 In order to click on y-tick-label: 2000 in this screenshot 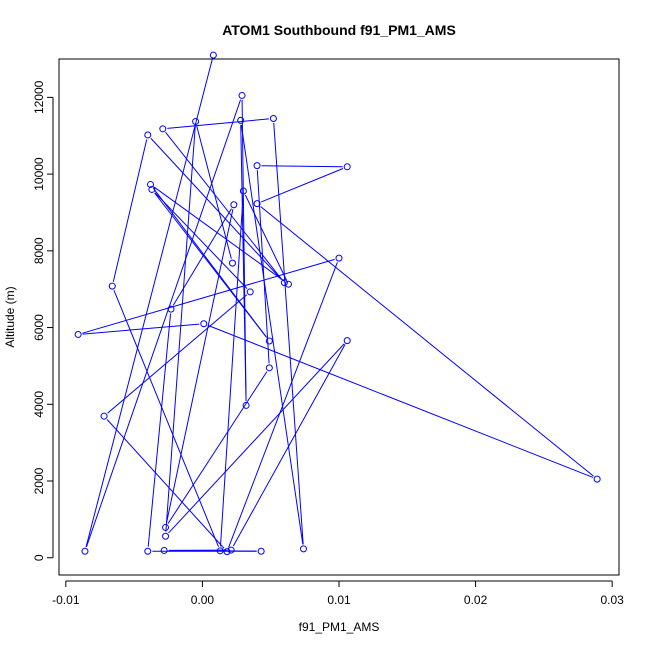, I will do `click(39, 480)`.